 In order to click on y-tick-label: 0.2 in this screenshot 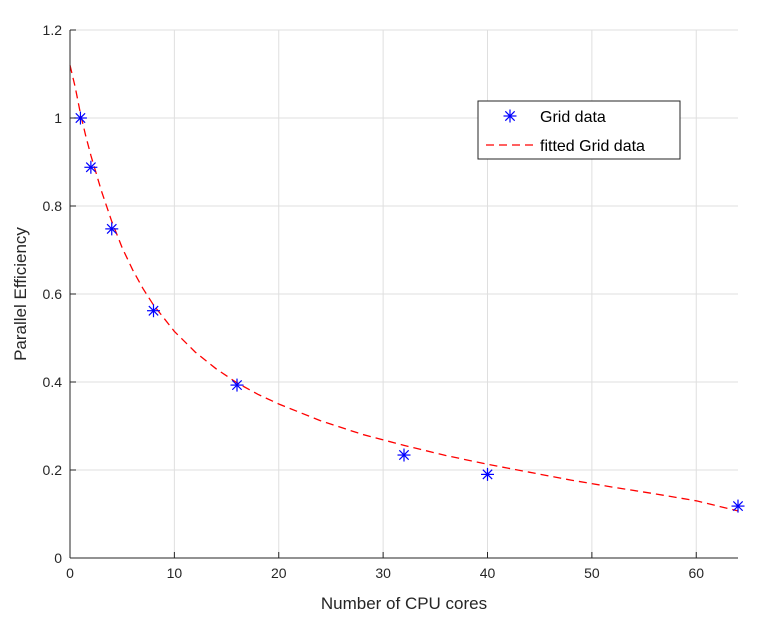, I will do `click(53, 470)`.